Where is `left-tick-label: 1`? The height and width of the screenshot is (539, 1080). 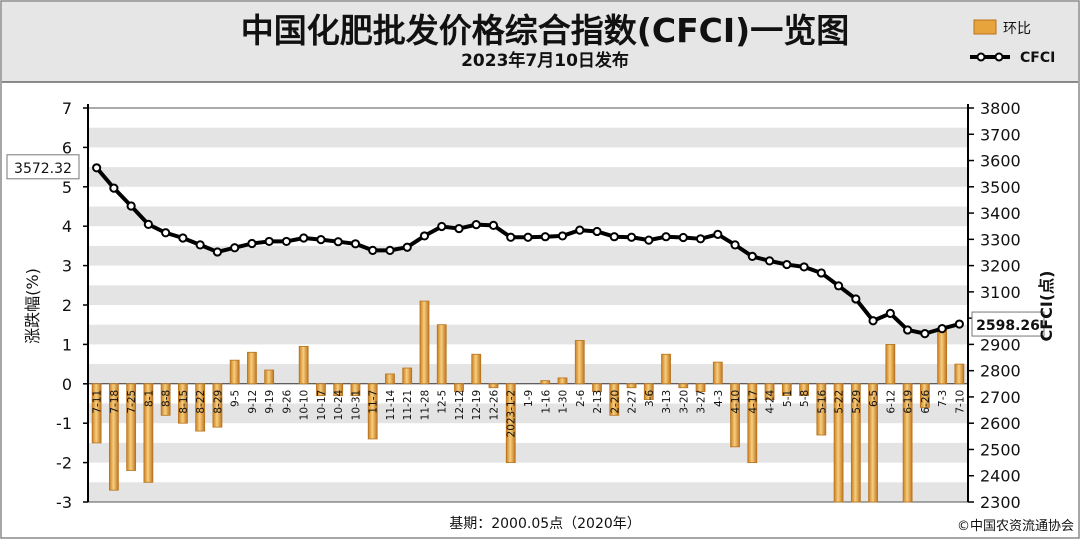
left-tick-label: 1 is located at coordinates (67, 344).